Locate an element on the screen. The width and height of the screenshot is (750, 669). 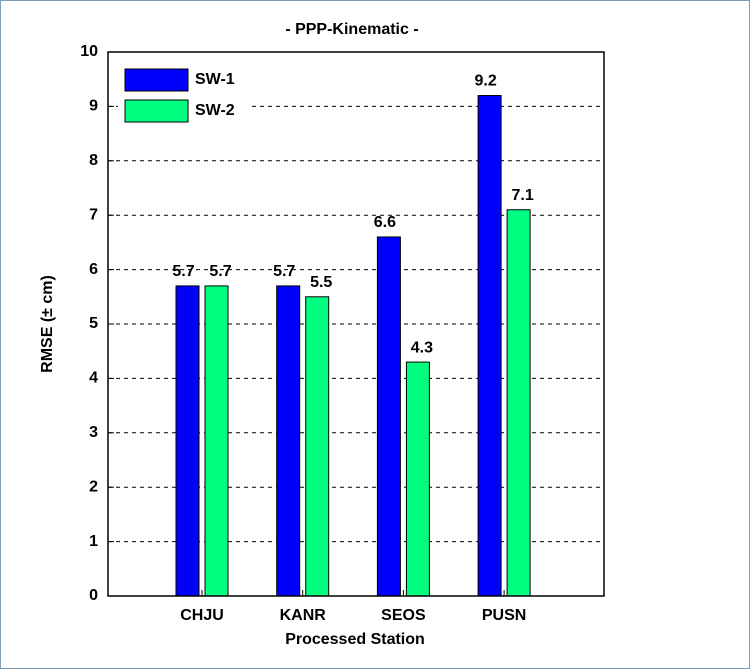
chart-title: - PPP-Kinematic - is located at coordinates (351, 29).